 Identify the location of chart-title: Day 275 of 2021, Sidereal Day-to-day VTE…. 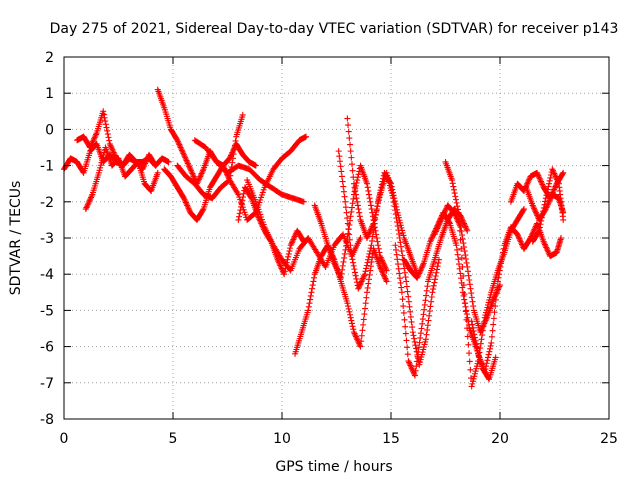
(334, 29).